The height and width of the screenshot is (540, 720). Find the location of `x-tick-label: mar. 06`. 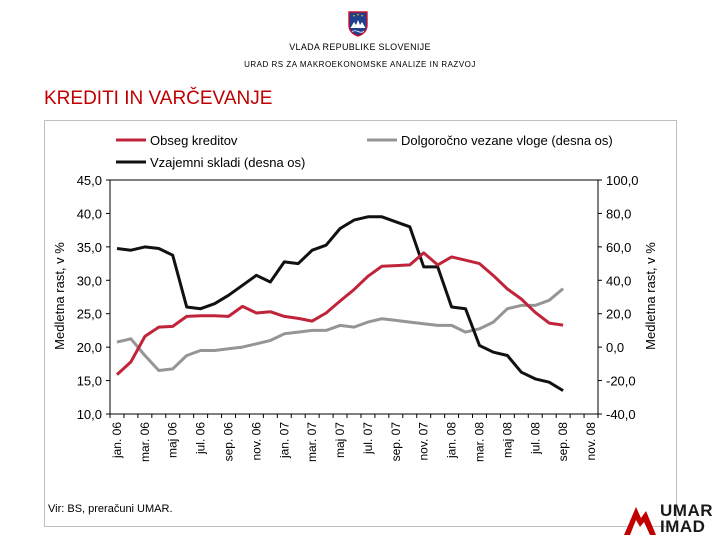

x-tick-label: mar. 06 is located at coordinates (145, 442).